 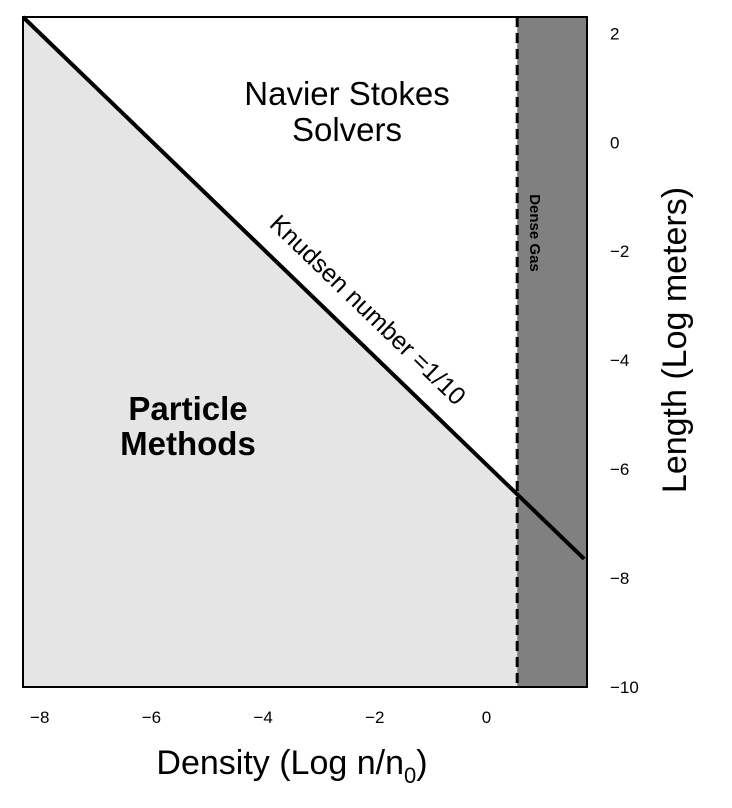 I want to click on x-axis-title-main: Density (Log n/n, so click(x=280, y=763).